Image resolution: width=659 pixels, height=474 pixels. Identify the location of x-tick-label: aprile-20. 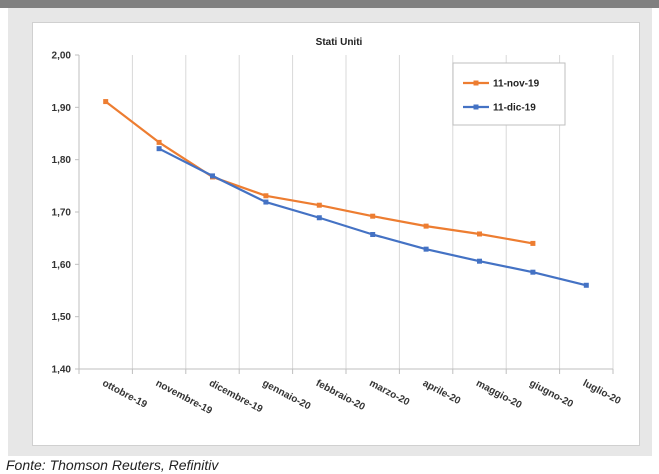
(442, 392).